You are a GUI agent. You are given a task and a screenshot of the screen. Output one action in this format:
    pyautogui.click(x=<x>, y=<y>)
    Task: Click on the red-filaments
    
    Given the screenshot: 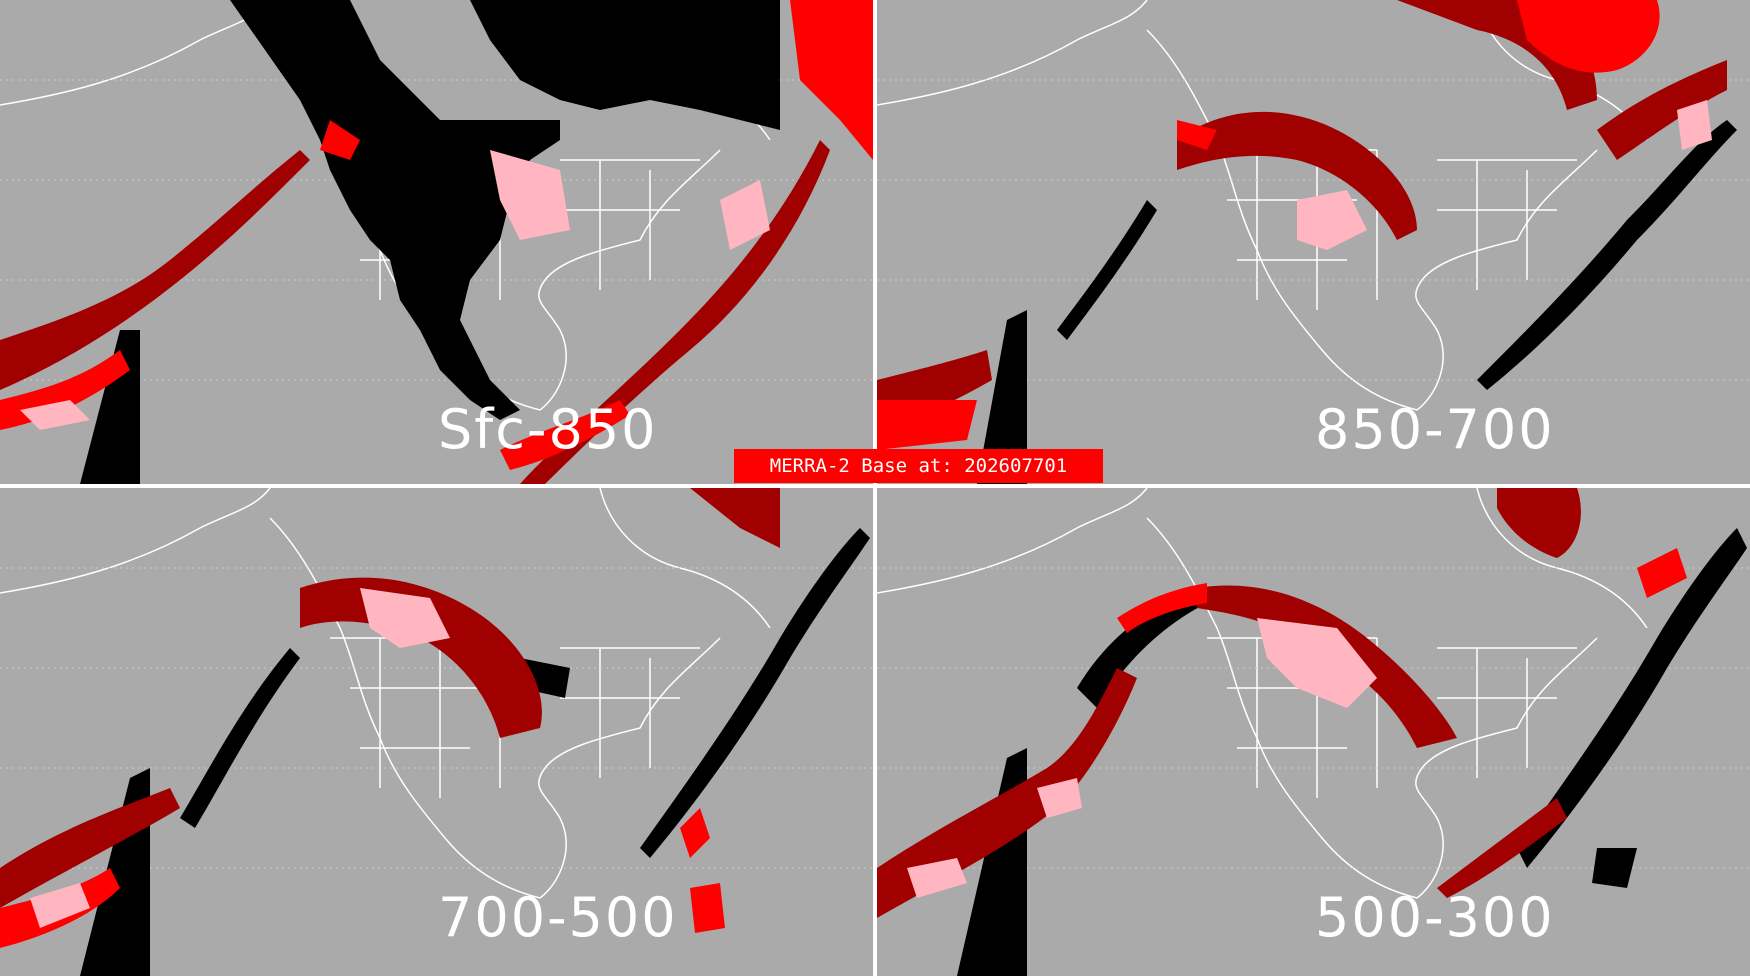 What is the action you would take?
    pyautogui.click(x=1402, y=590)
    